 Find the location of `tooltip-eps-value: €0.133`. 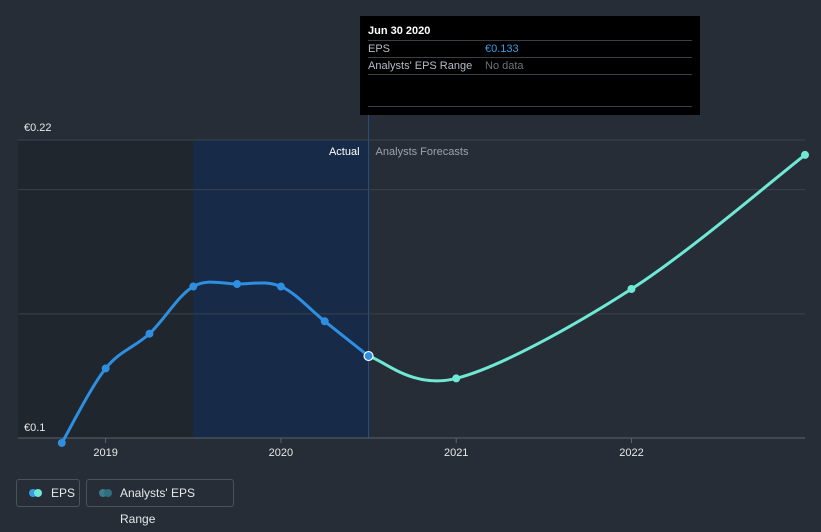

tooltip-eps-value: €0.133 is located at coordinates (502, 49).